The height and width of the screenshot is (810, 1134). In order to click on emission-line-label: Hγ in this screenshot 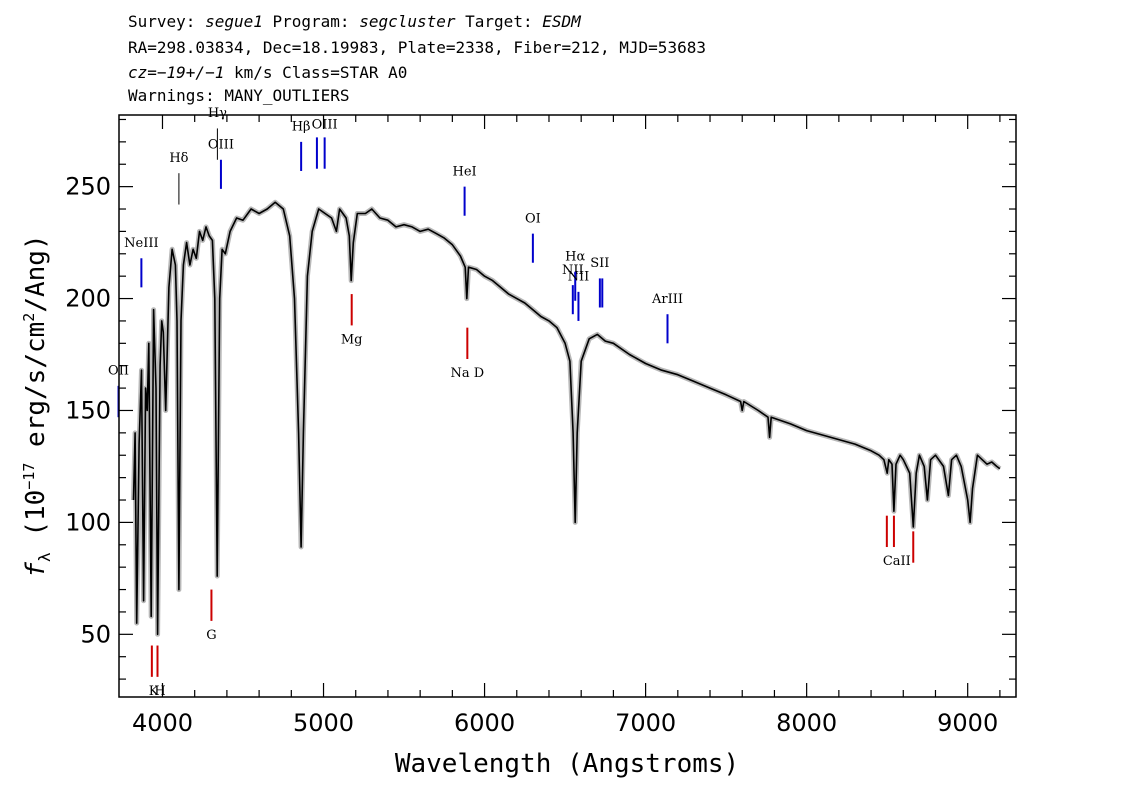, I will do `click(217, 113)`.